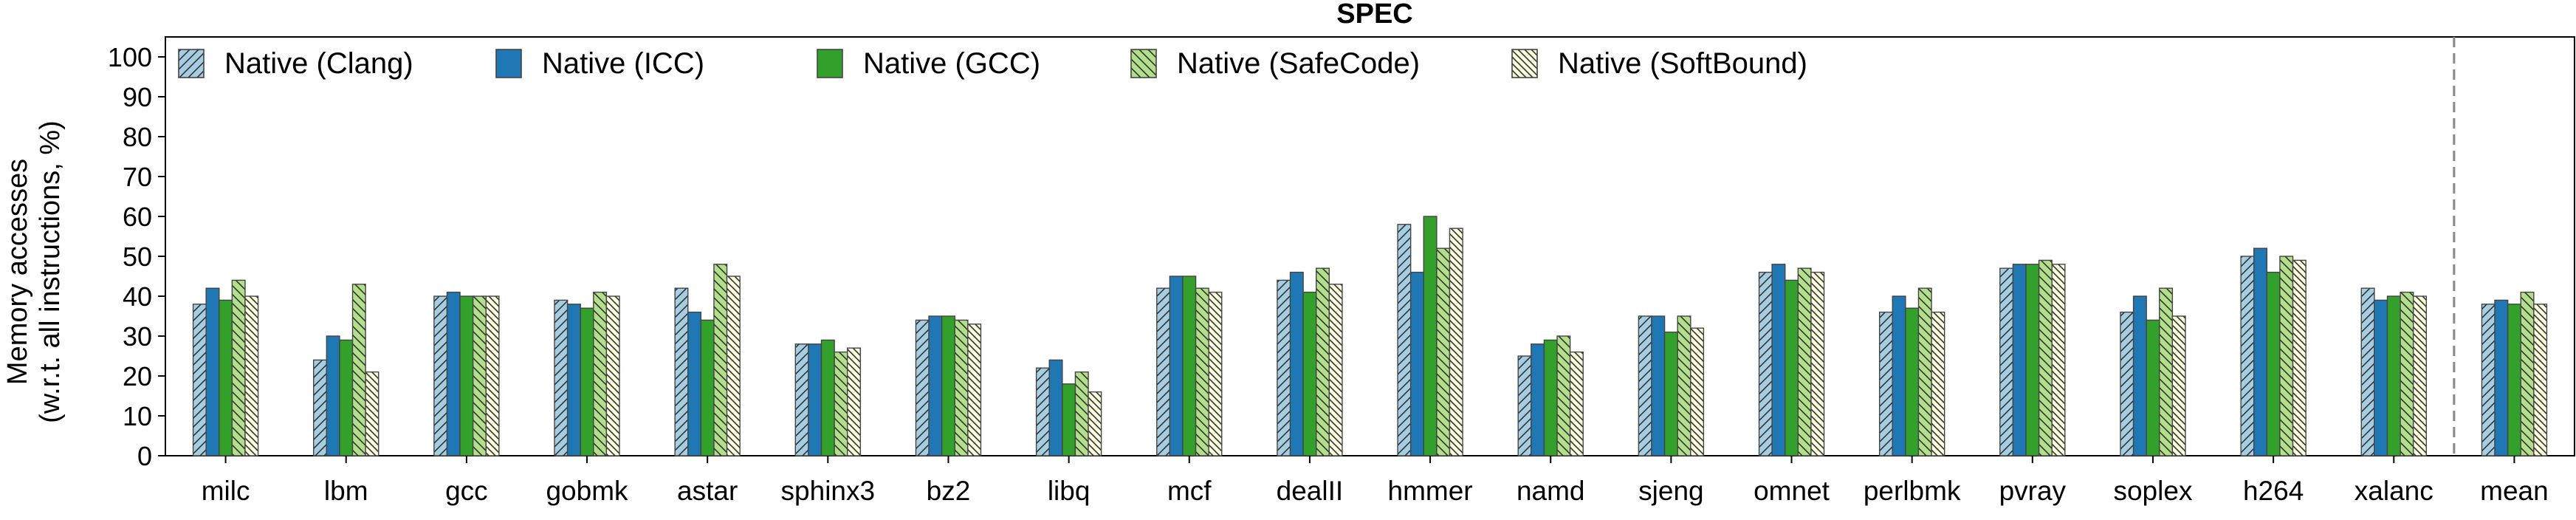 The height and width of the screenshot is (520, 2576). I want to click on bar-group-omnet, so click(1791, 360).